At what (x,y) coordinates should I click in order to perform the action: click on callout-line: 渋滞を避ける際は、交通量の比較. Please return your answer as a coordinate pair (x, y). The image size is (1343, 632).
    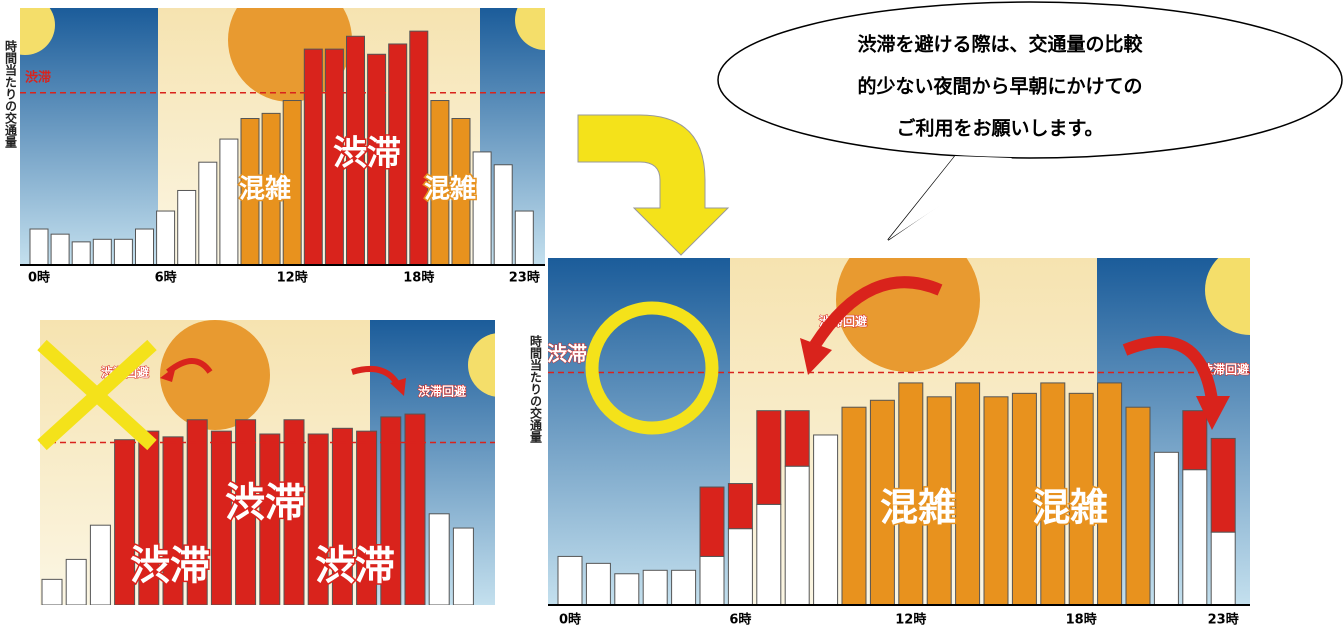
    Looking at the image, I should click on (1000, 44).